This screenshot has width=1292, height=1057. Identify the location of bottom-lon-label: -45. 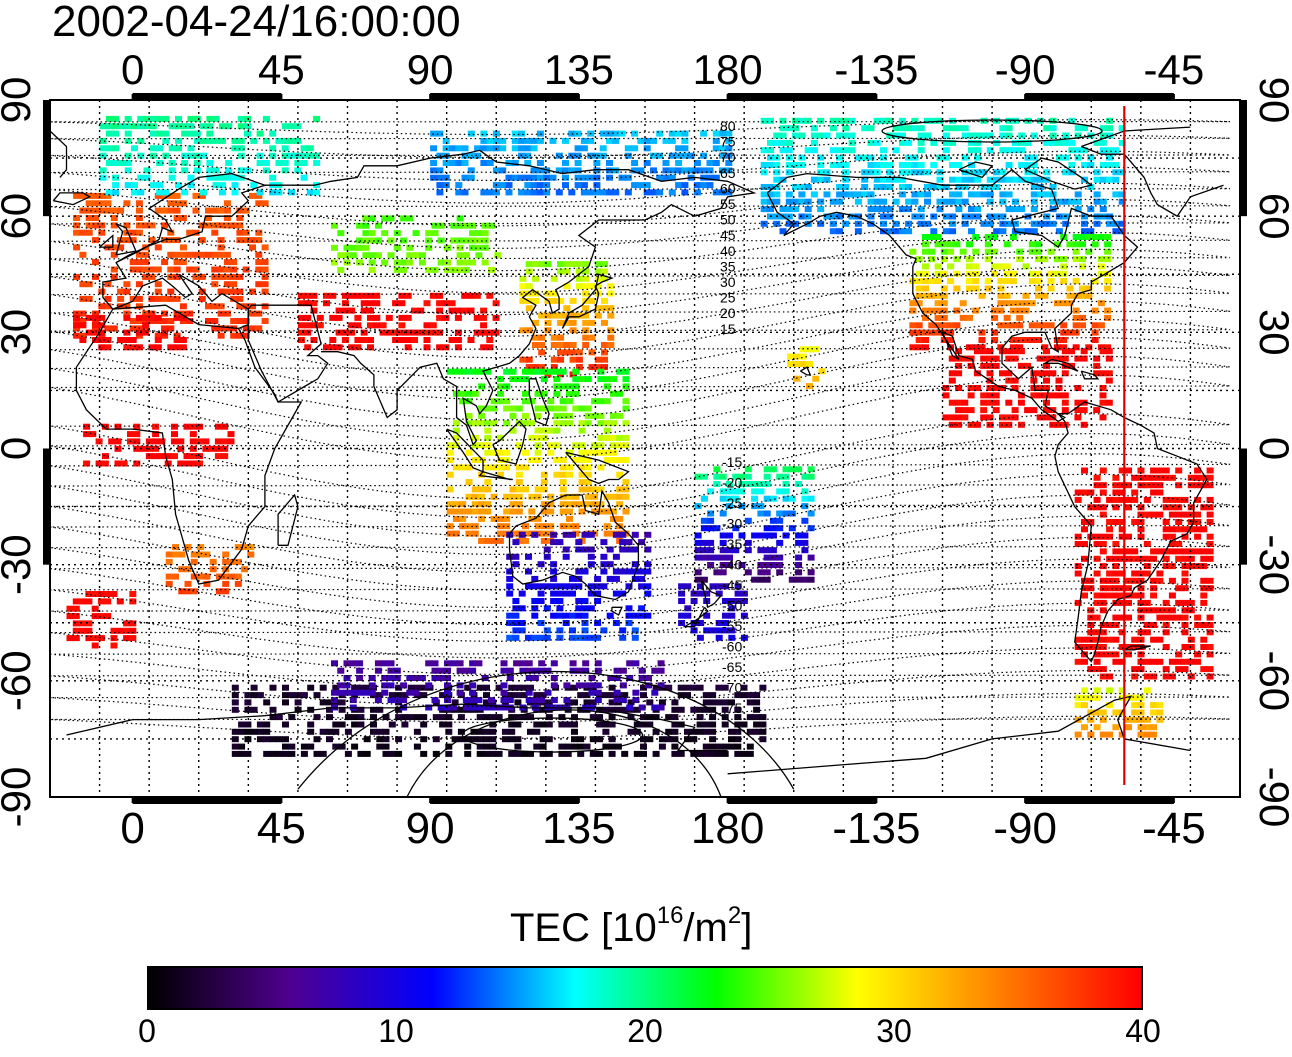
(1174, 828).